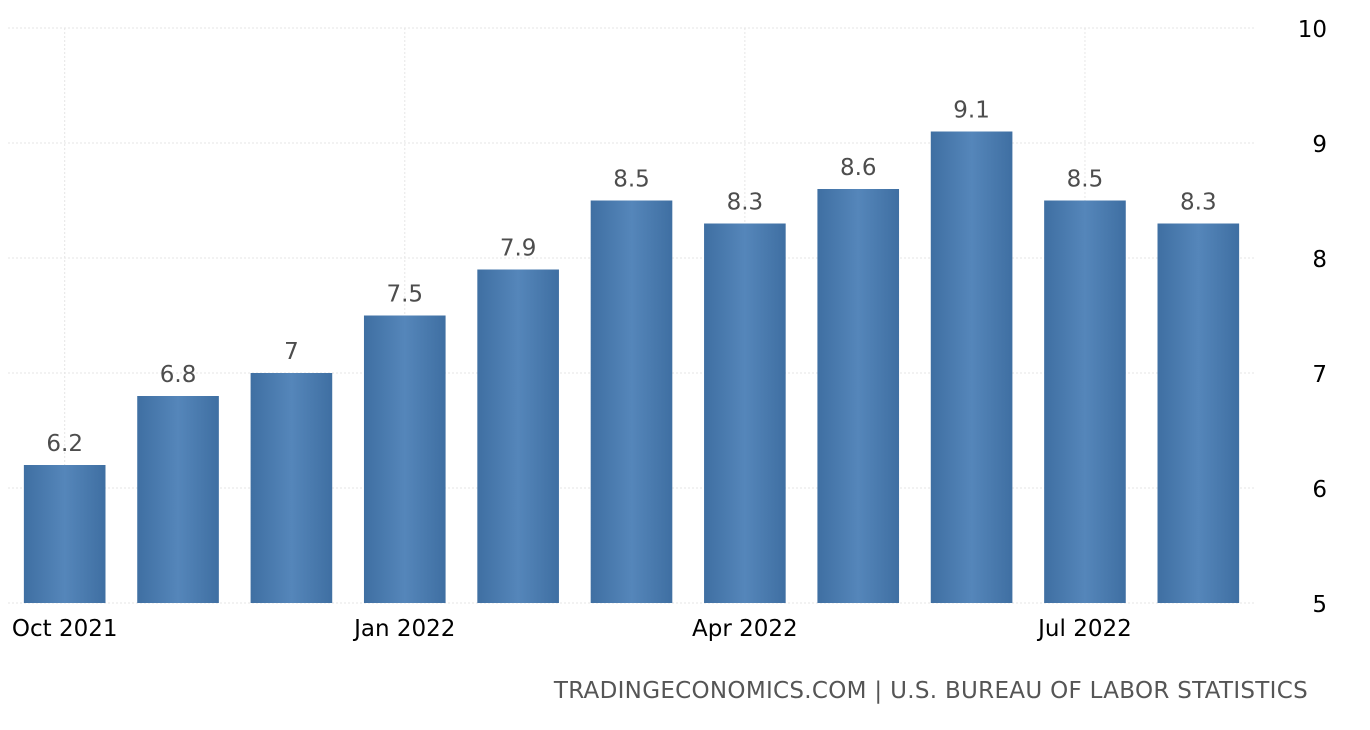 This screenshot has width=1370, height=730. I want to click on y-tick-label: 10, so click(1312, 30).